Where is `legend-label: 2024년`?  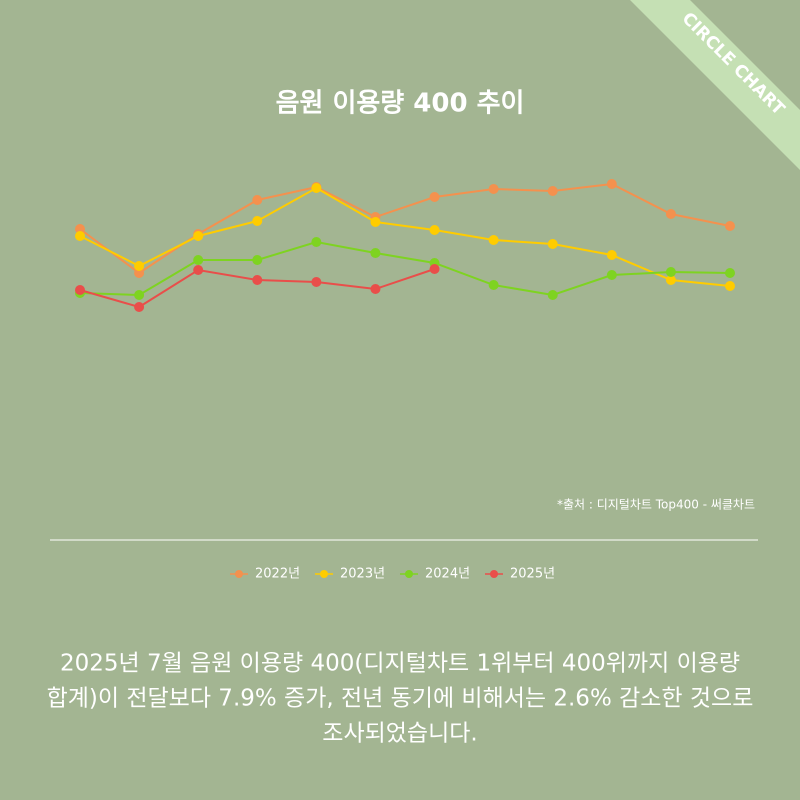
legend-label: 2024년 is located at coordinates (447, 574).